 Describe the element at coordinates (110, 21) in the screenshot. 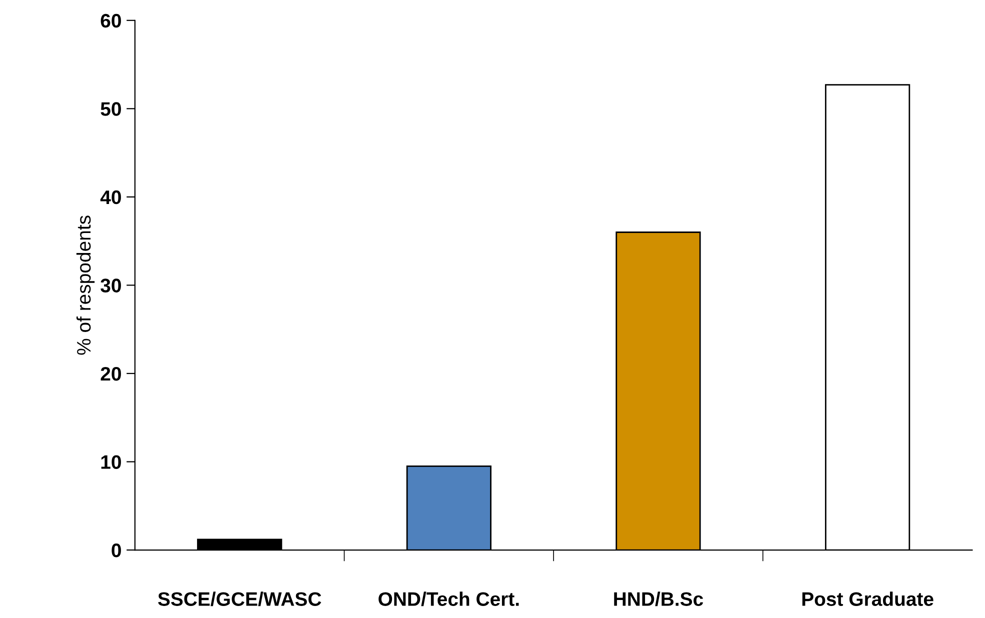

I see `y-tick-label: 60` at that location.